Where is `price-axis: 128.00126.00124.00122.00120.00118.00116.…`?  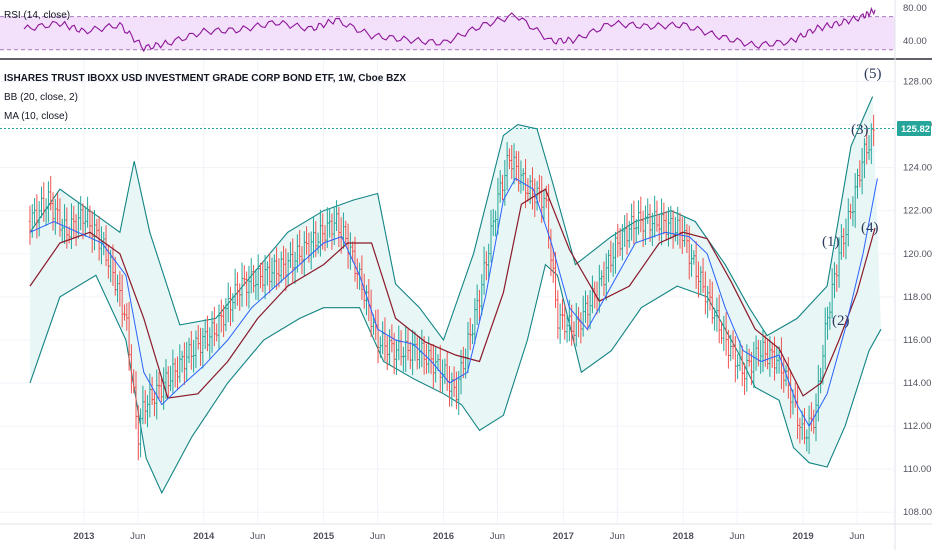 price-axis: 128.00126.00124.00122.00120.00118.00116.… is located at coordinates (917, 298).